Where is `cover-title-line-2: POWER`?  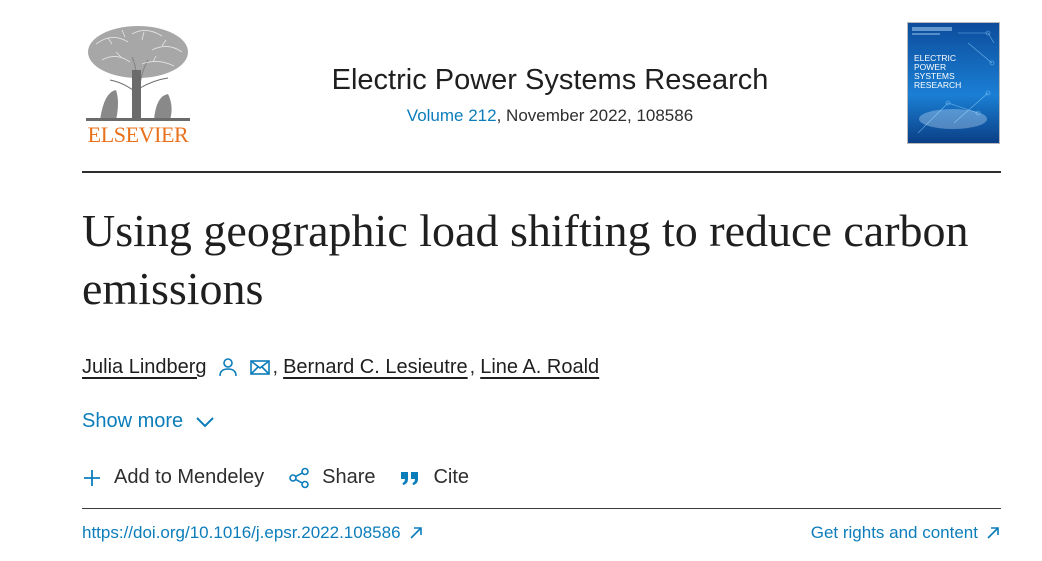 cover-title-line-2: POWER is located at coordinates (930, 67).